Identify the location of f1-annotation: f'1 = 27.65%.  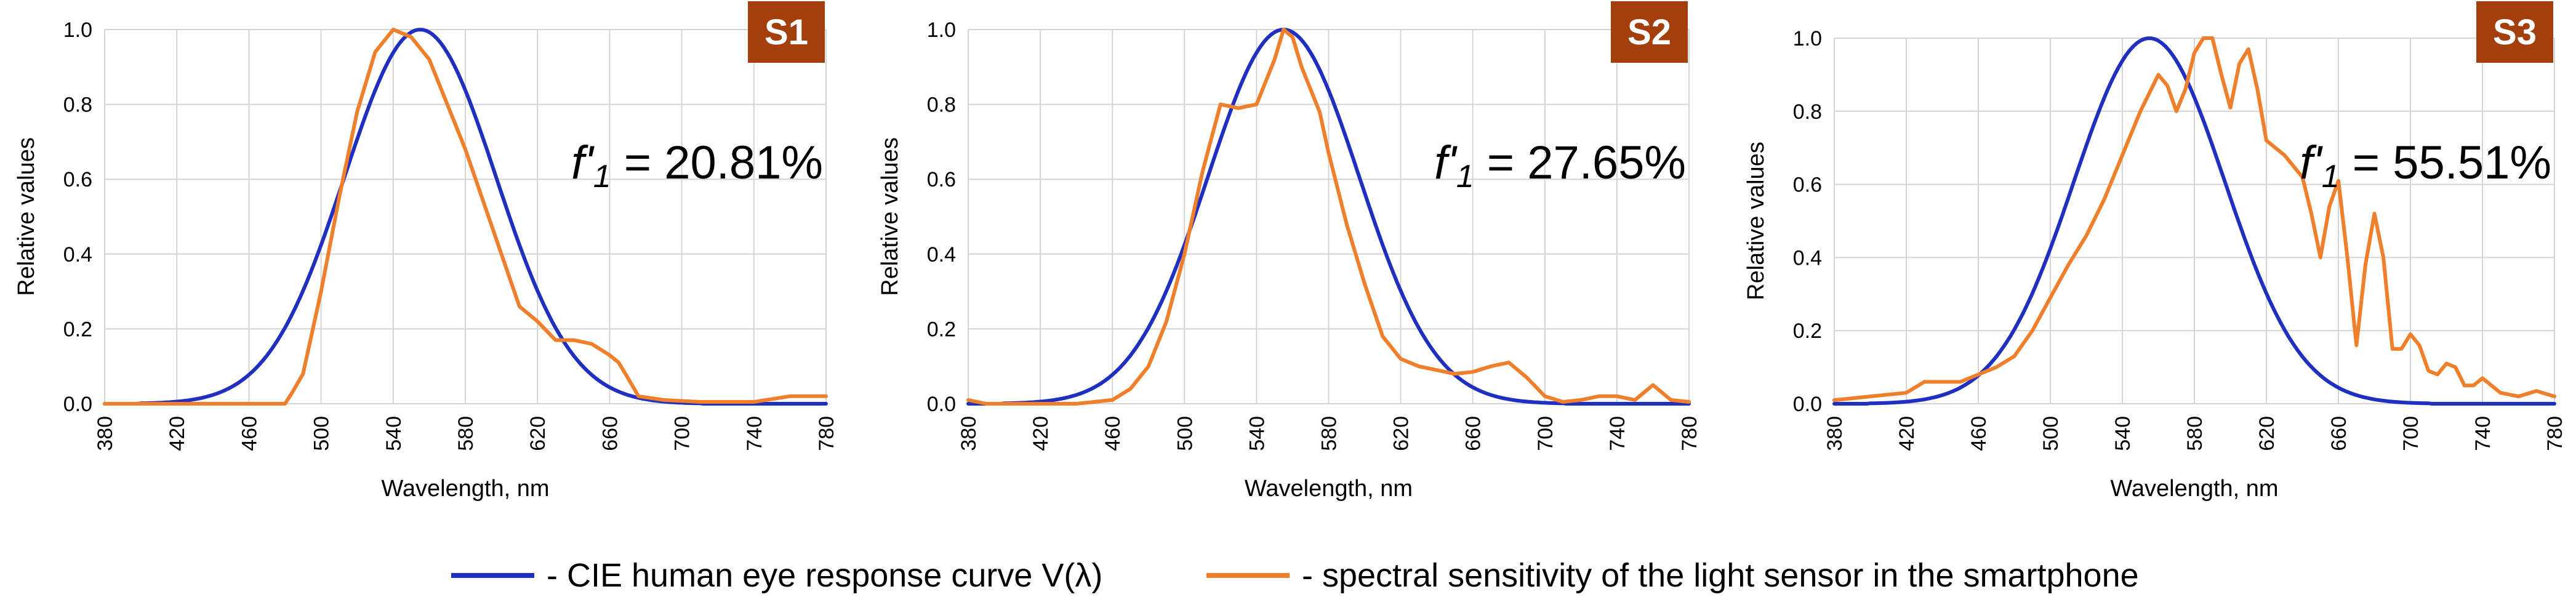
(1560, 165).